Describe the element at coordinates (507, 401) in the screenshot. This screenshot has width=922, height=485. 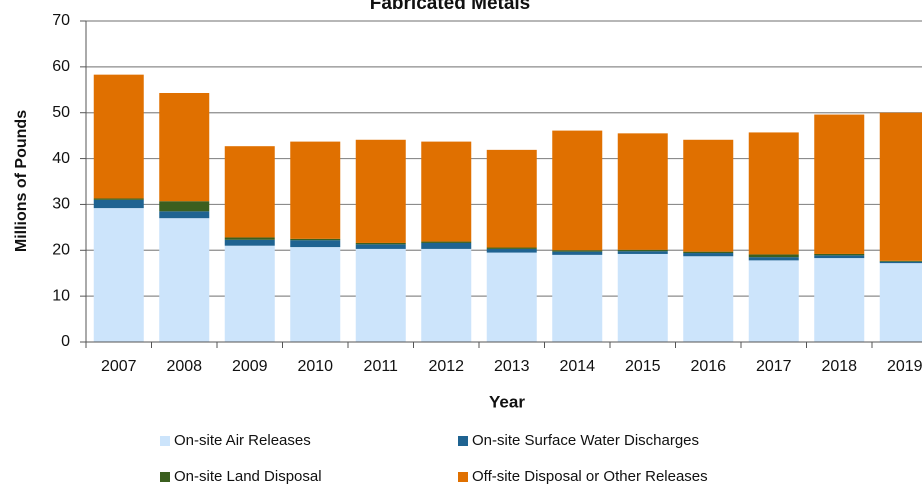
I see `x-axis-label: Year` at that location.